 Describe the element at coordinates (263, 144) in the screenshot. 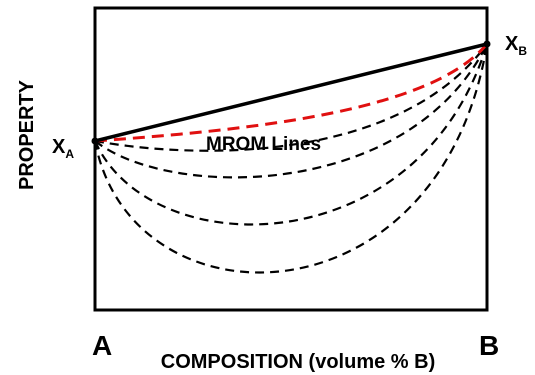

I see `annotation-mrom-lines: MROM Lines` at that location.